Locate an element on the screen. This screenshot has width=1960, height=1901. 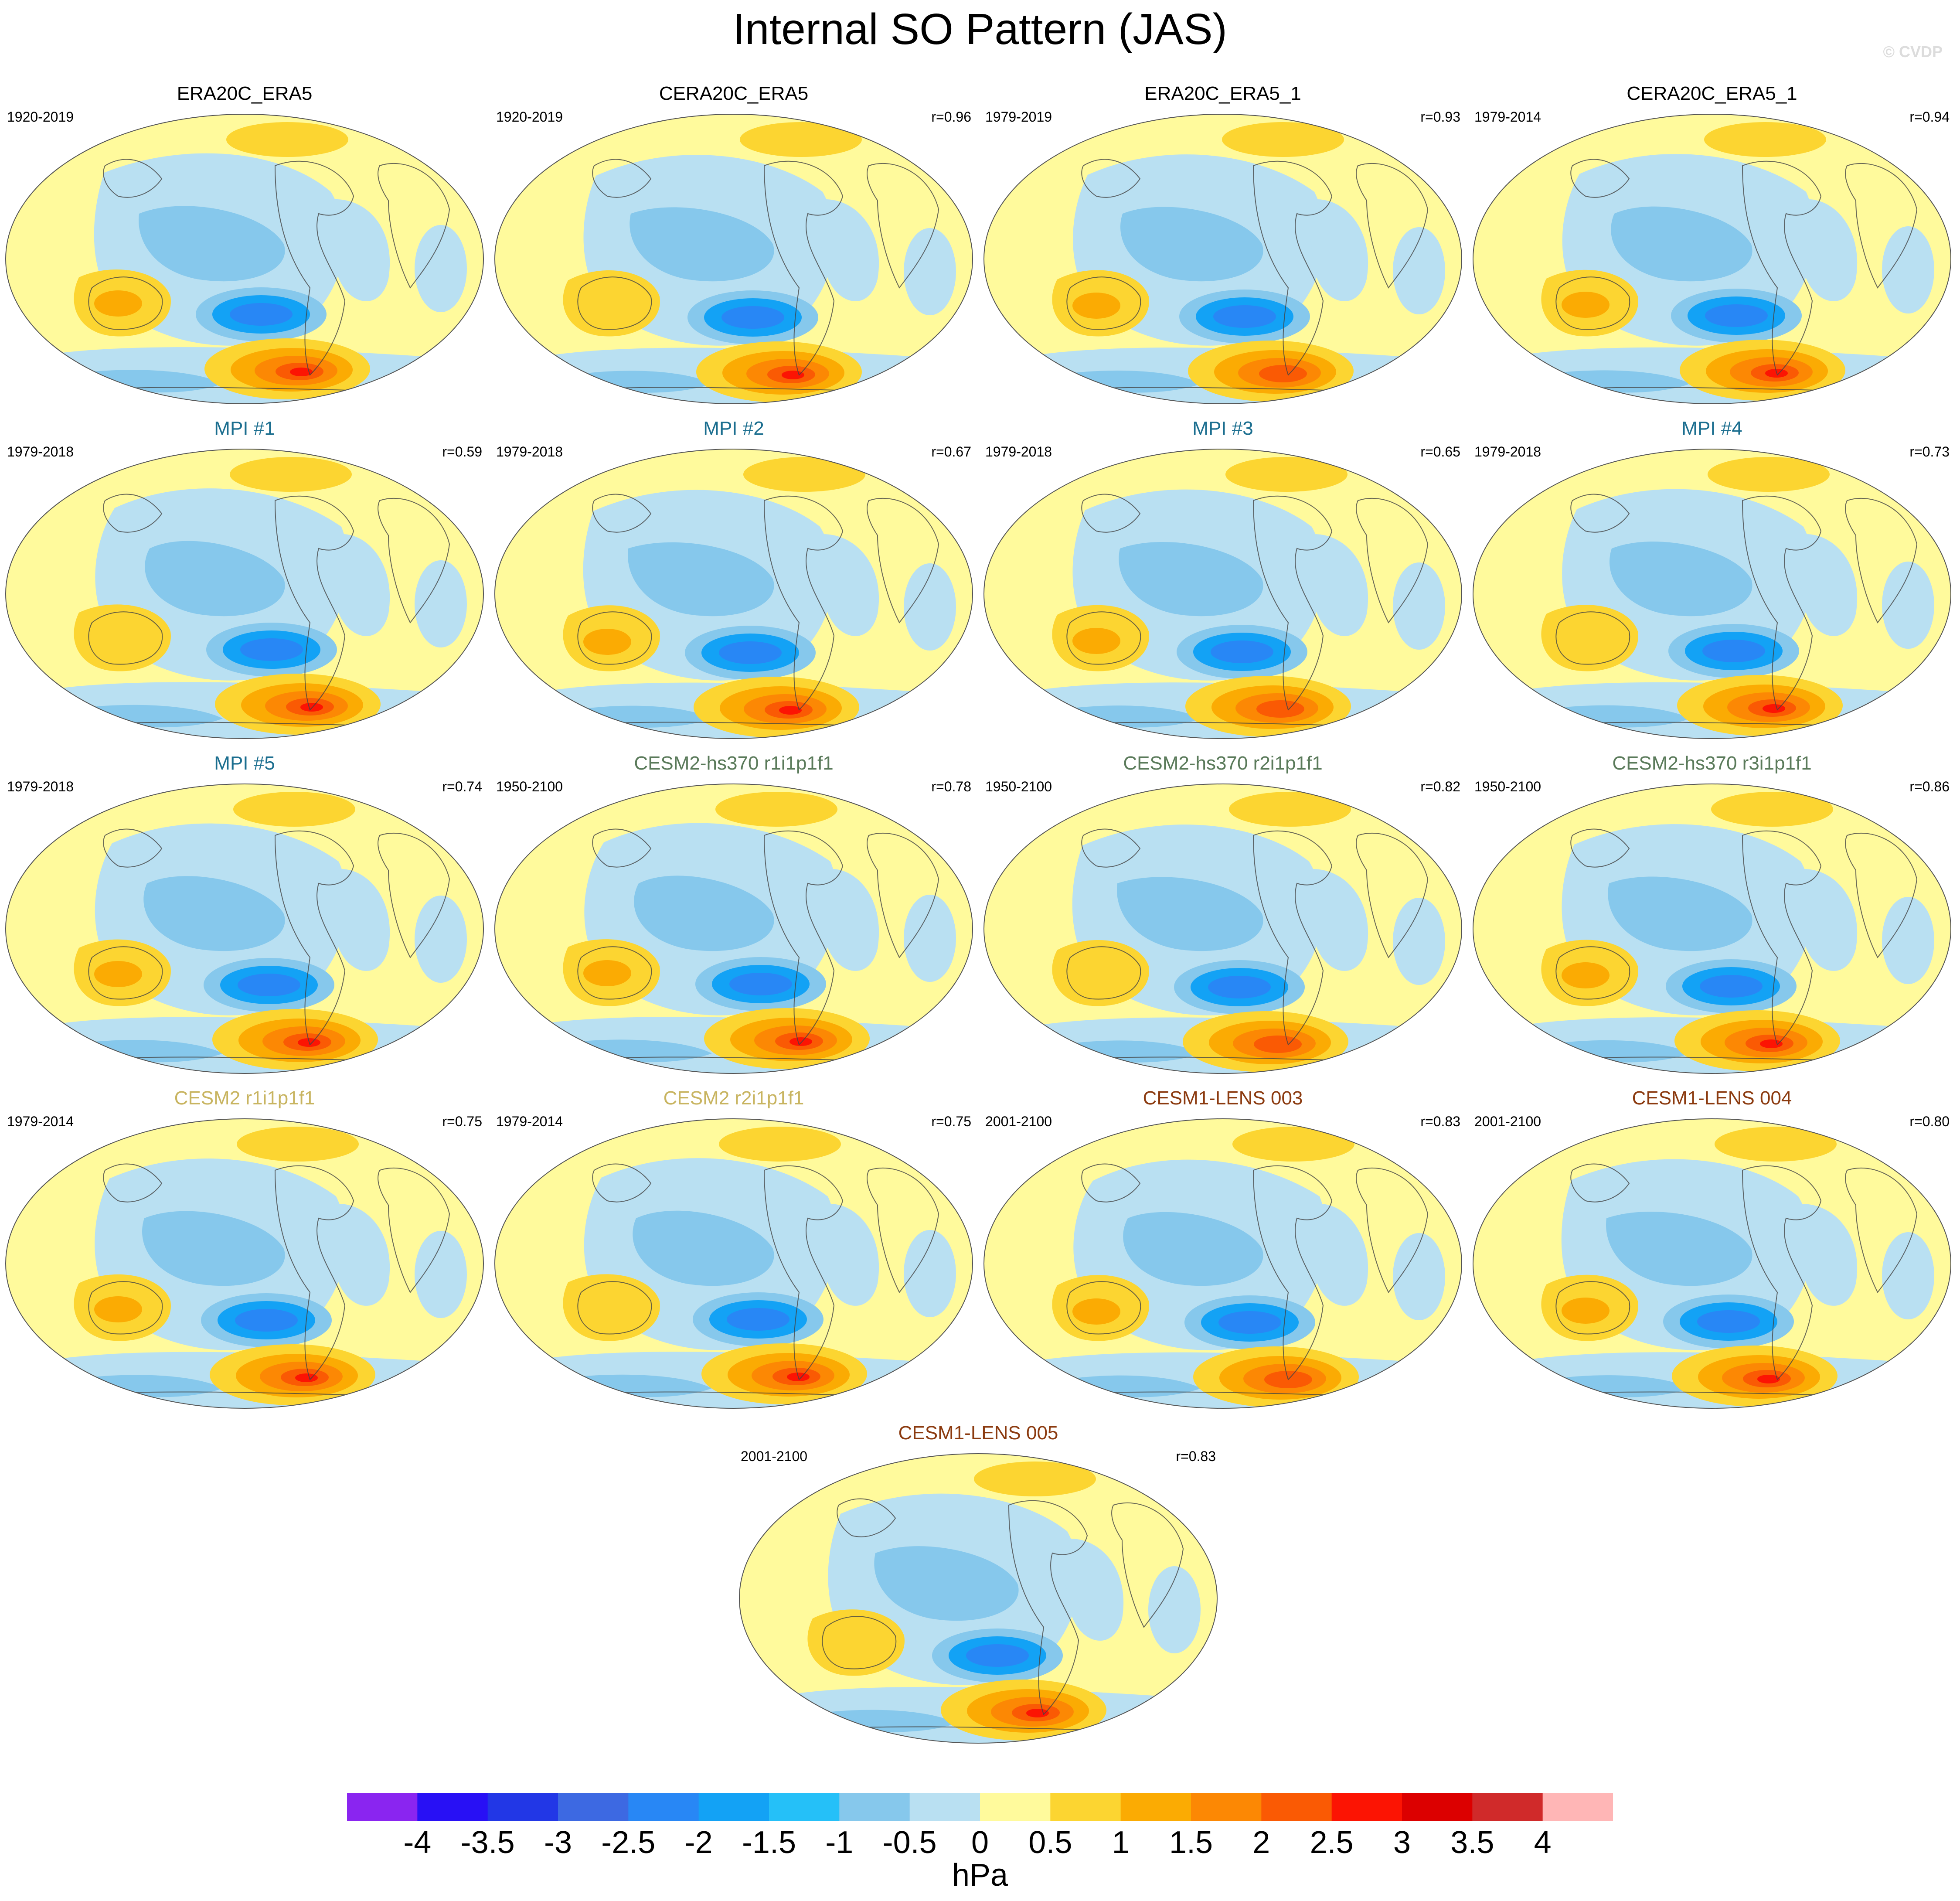
map-panel: CESM2-hs370 r1i1p1f1 1950-2100 r=0.78 is located at coordinates (733, 918).